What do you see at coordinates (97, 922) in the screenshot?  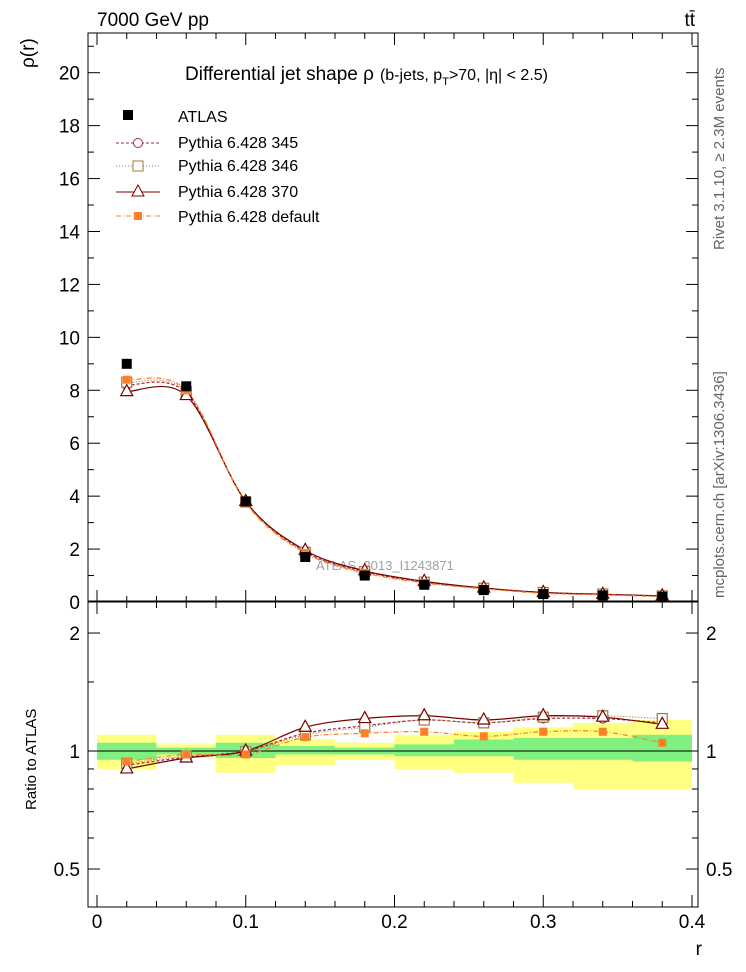 I see `x-tick-label: 0` at bounding box center [97, 922].